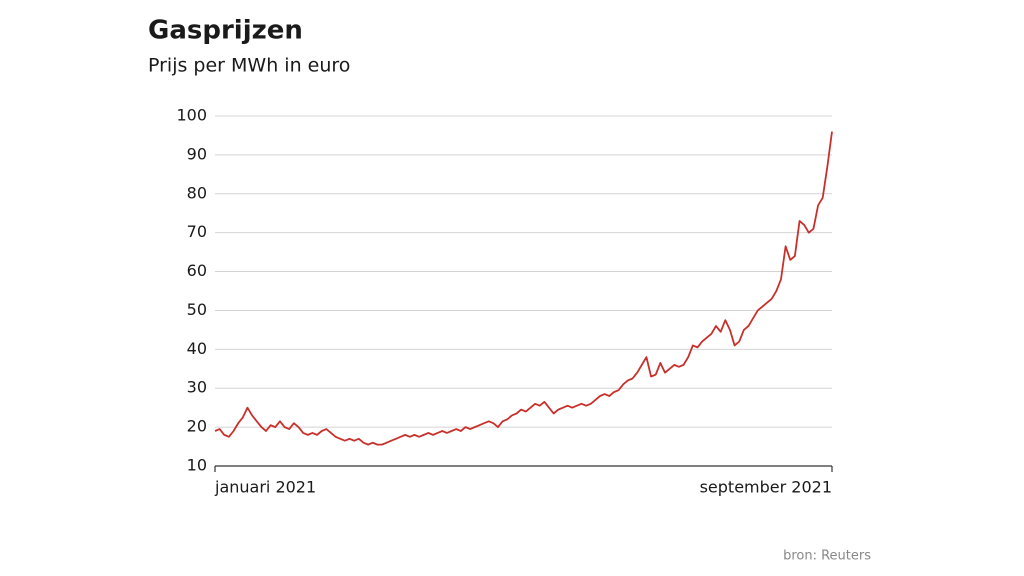 Image resolution: width=1024 pixels, height=576 pixels. I want to click on chart-subtitle: Prijs per MWh in euro, so click(249, 66).